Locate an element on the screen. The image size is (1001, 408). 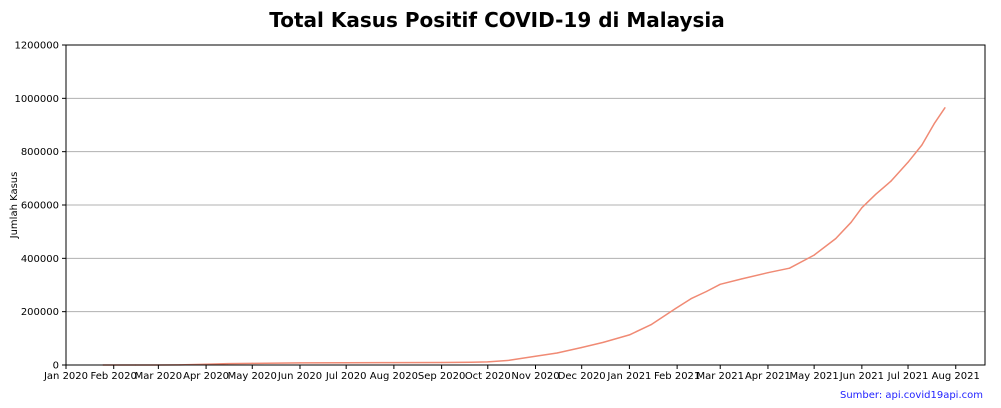
x-tick-label: Apr 2020 is located at coordinates (206, 376).